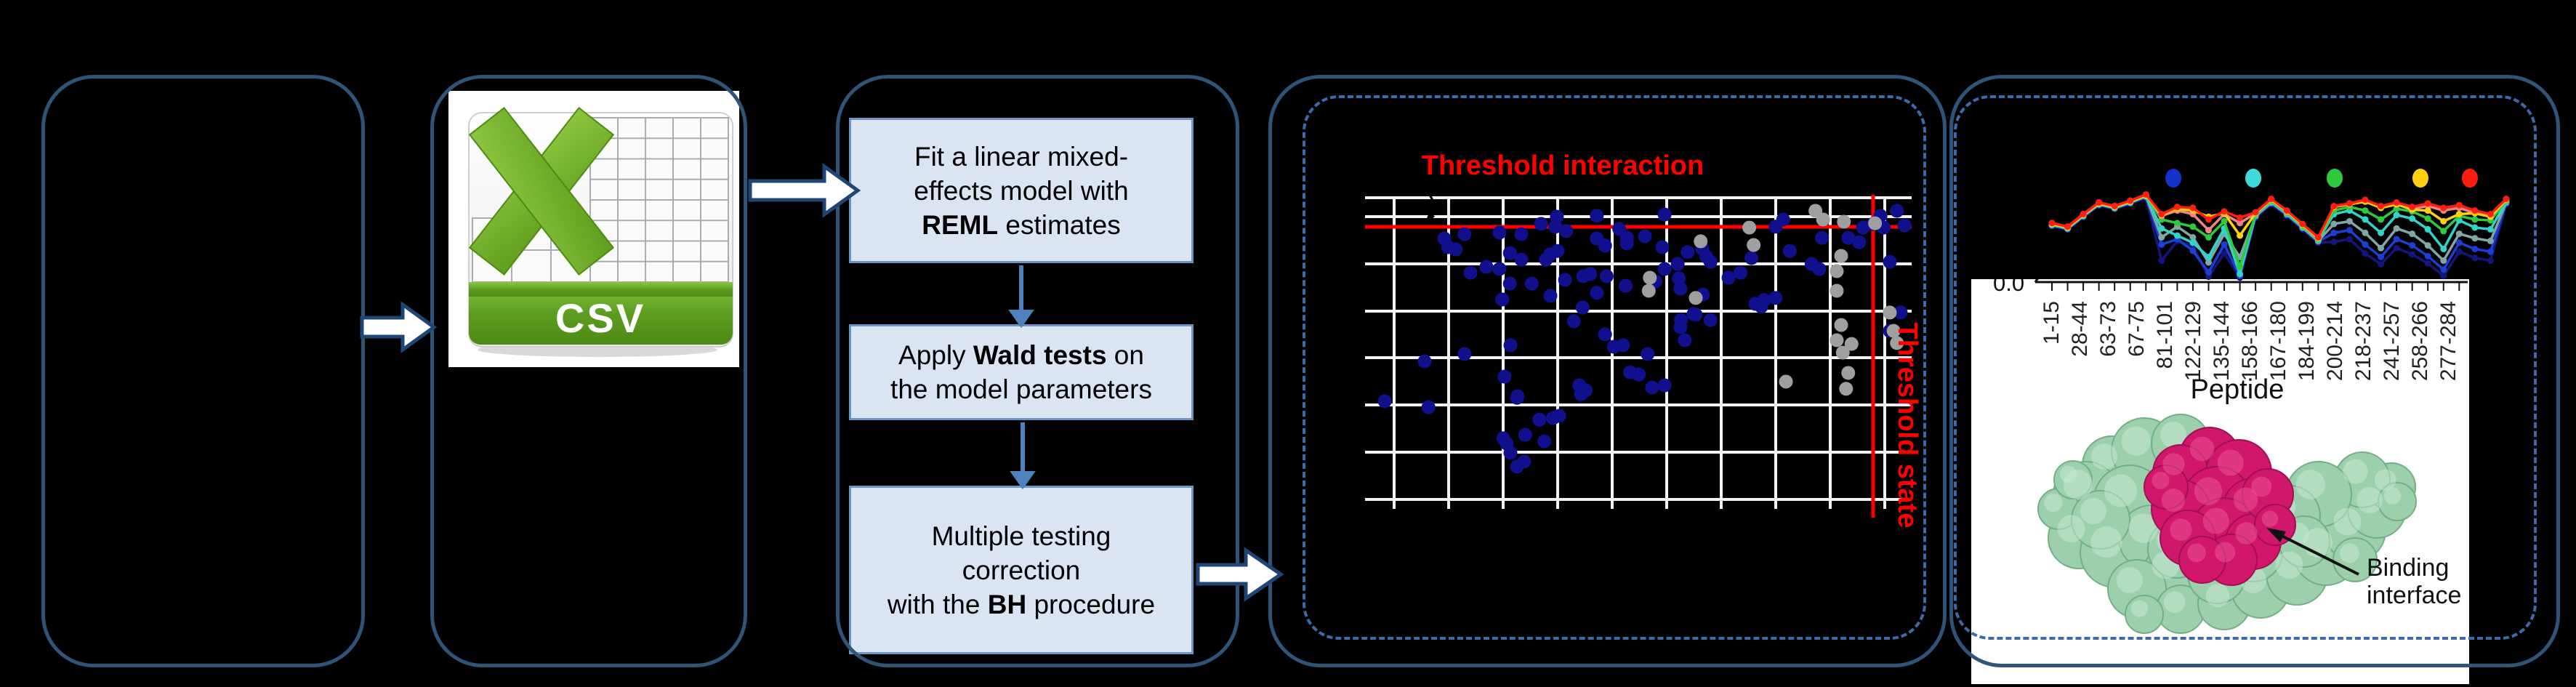 The image size is (2576, 687). What do you see at coordinates (960, 224) in the screenshot?
I see `flow-step-text: REML` at bounding box center [960, 224].